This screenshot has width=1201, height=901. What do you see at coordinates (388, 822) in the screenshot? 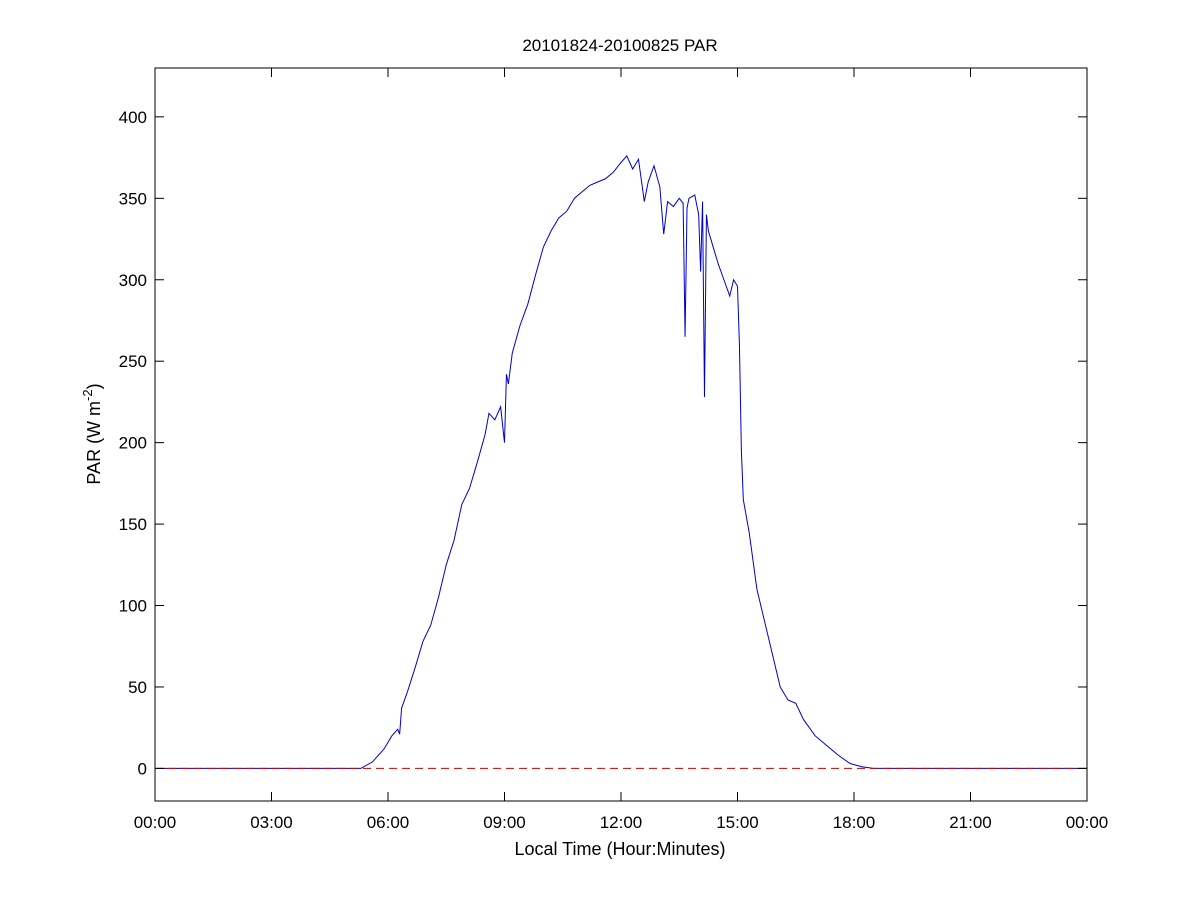
I see `x-tick-label: 06:00` at bounding box center [388, 822].